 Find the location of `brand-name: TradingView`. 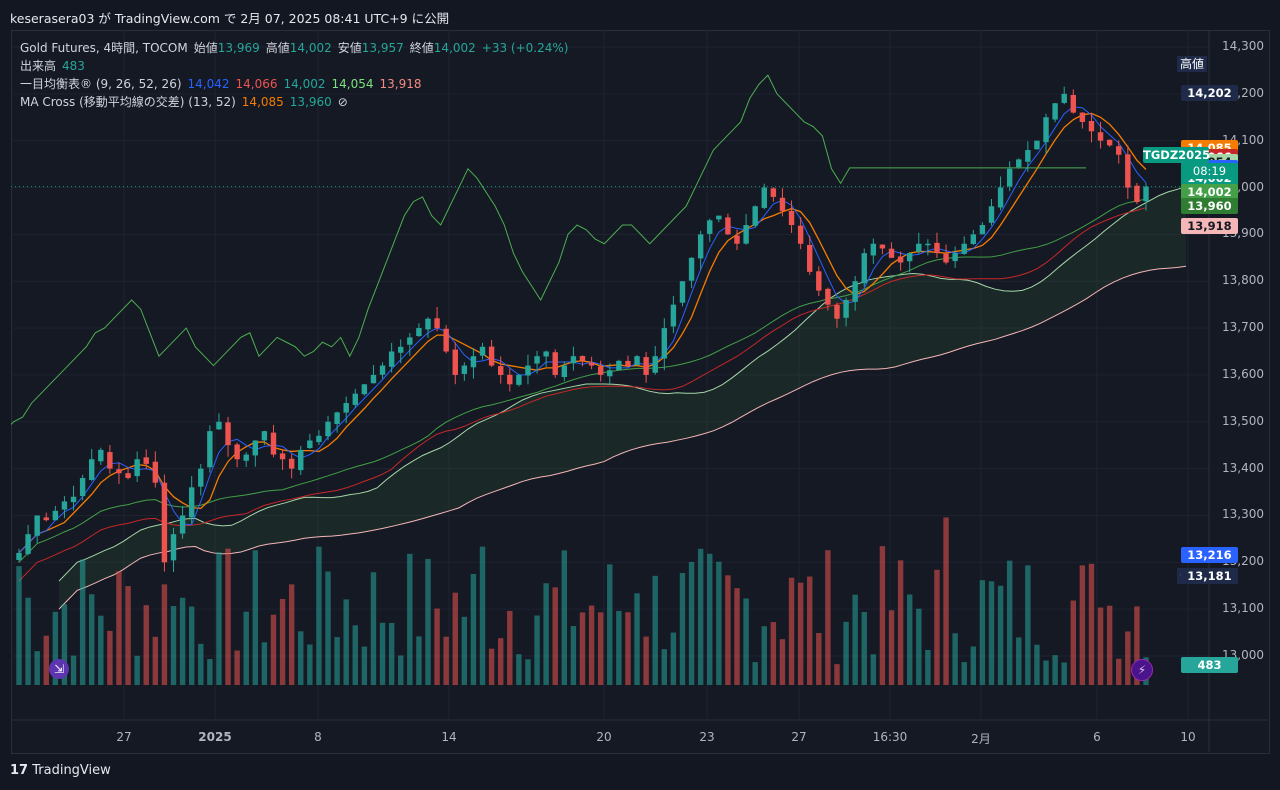

brand-name: TradingView is located at coordinates (71, 770).